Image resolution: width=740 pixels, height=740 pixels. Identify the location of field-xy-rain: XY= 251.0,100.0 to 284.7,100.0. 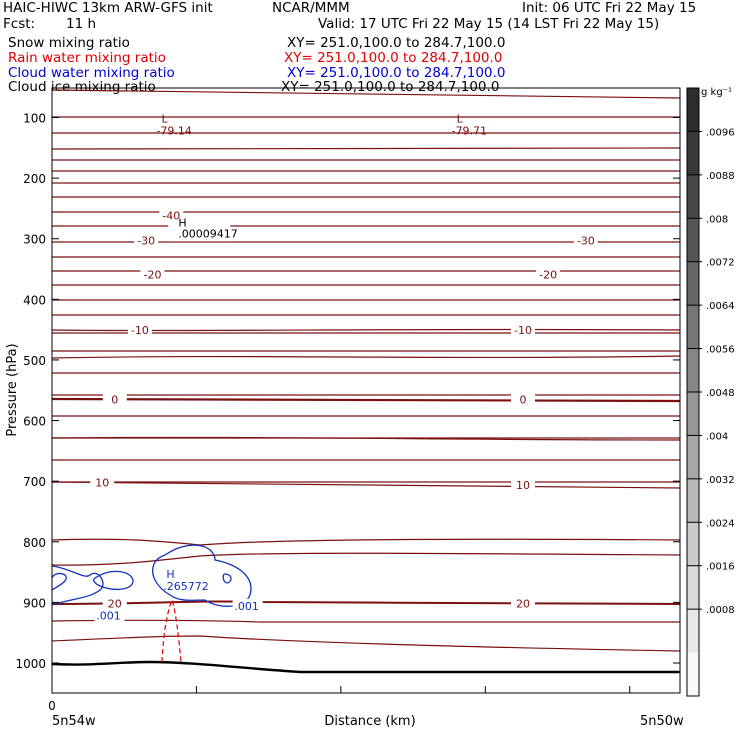
(393, 58).